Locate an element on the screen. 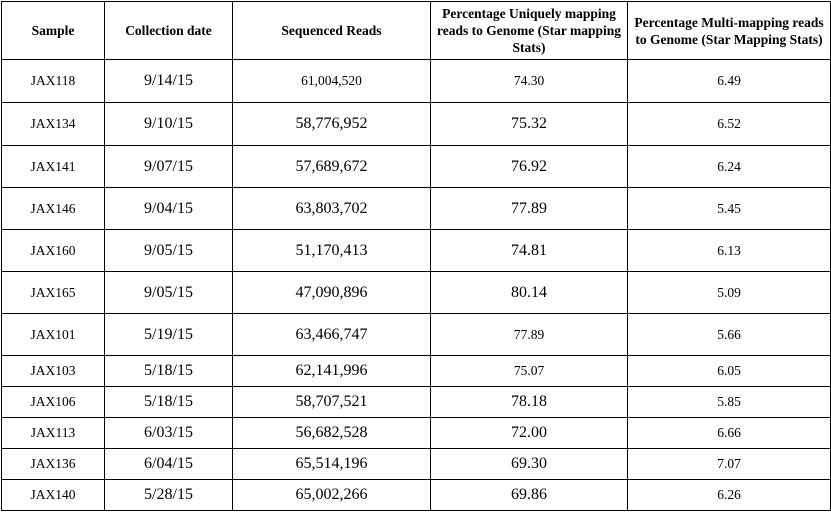  cell-unique: 72.00 is located at coordinates (529, 433).